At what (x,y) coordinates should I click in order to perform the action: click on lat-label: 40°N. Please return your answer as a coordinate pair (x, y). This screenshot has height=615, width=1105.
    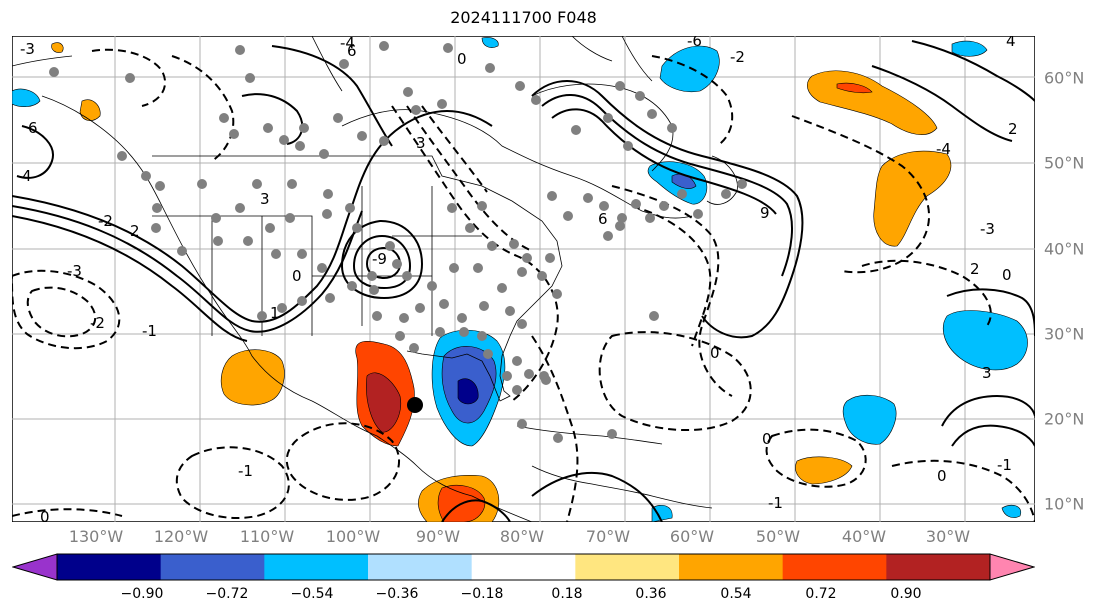
    Looking at the image, I should click on (1064, 249).